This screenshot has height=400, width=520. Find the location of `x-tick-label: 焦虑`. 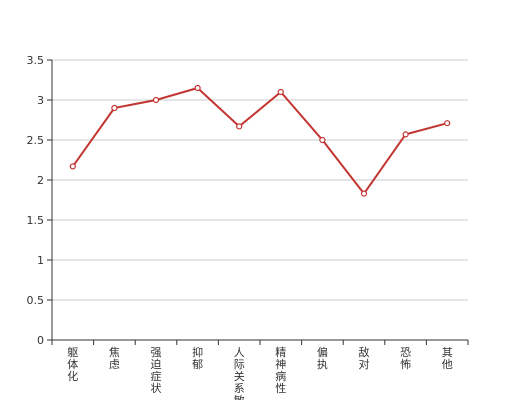

x-tick-label: 焦虑 is located at coordinates (114, 358).